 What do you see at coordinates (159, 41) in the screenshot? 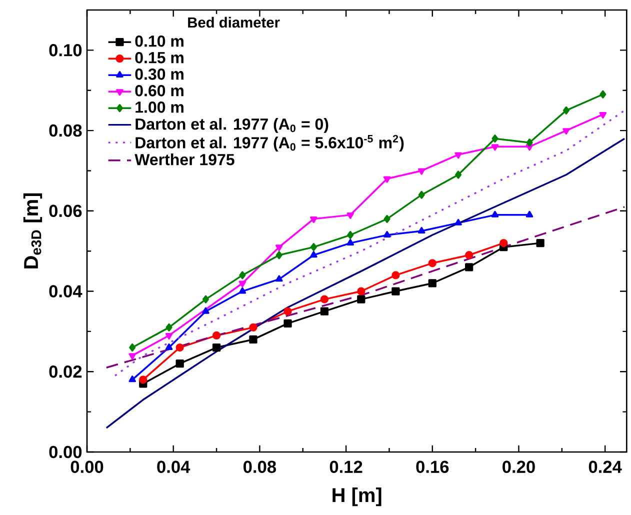
I see `legend-label: 0.10 m` at bounding box center [159, 41].